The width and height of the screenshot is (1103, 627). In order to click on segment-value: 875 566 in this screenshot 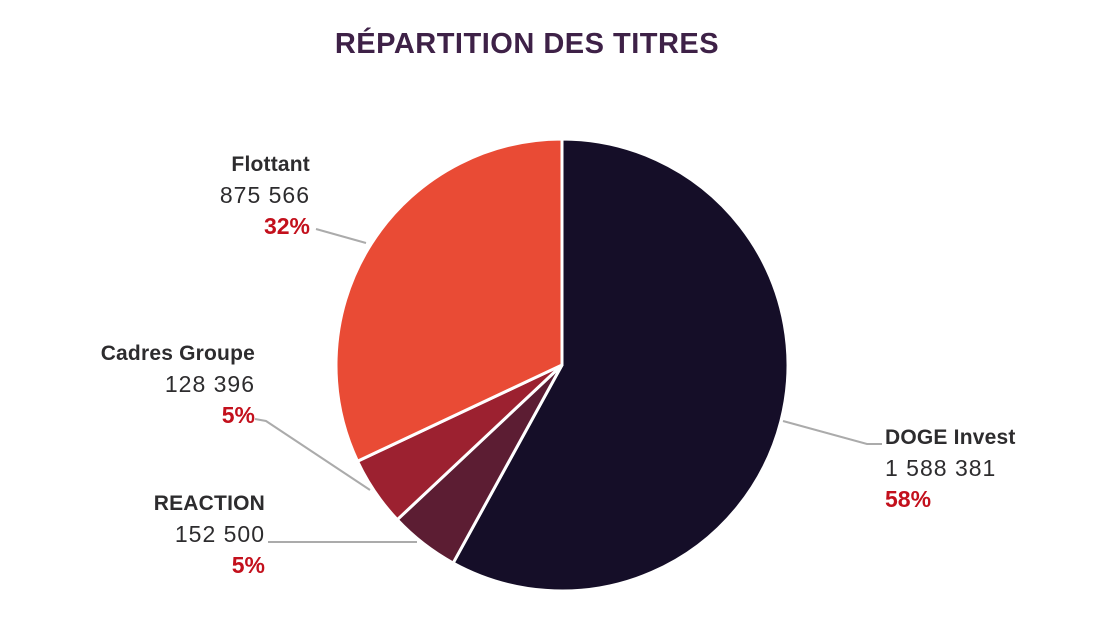, I will do `click(264, 195)`.